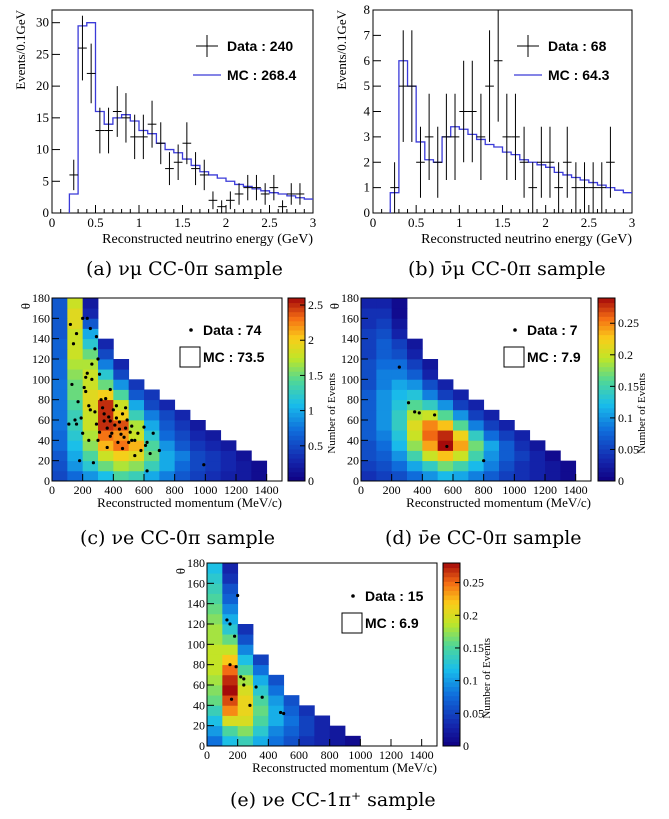  Describe the element at coordinates (113, 490) in the screenshot. I see `x-tick-label: 400` at that location.